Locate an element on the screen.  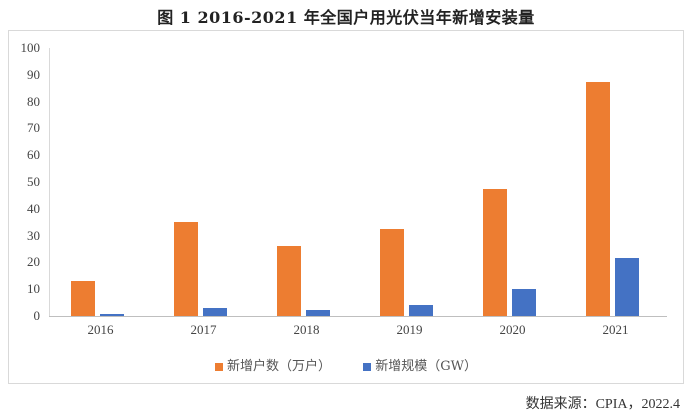
legend-label-households: 新增户数（万户） is located at coordinates (279, 366).